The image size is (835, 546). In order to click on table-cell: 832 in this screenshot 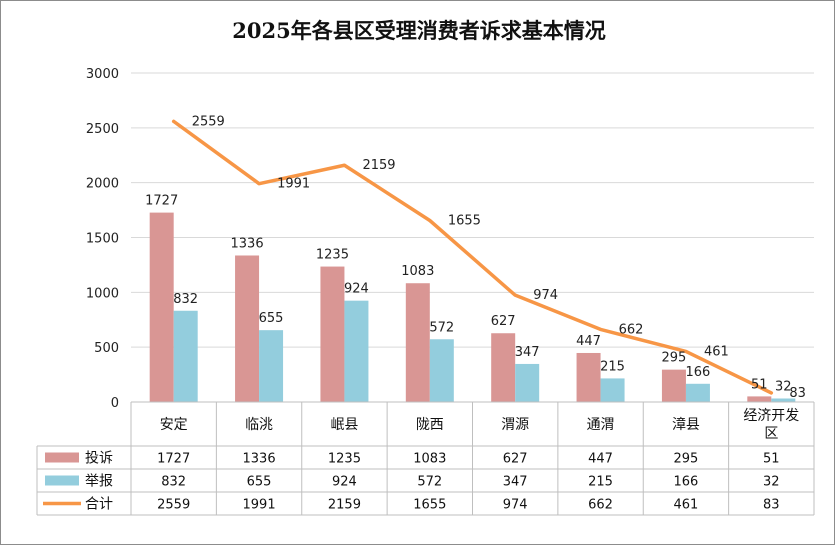, I will do `click(173, 482)`.